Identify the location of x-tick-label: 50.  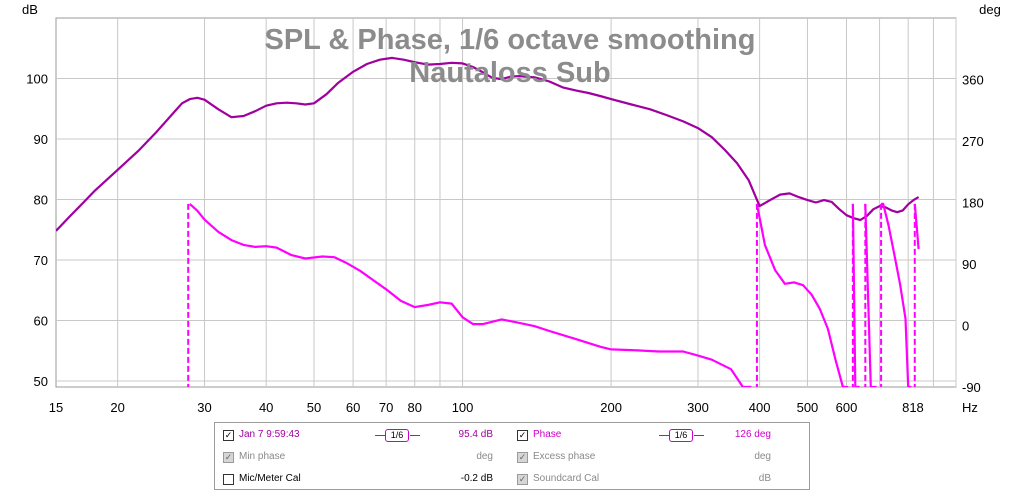
(314, 407).